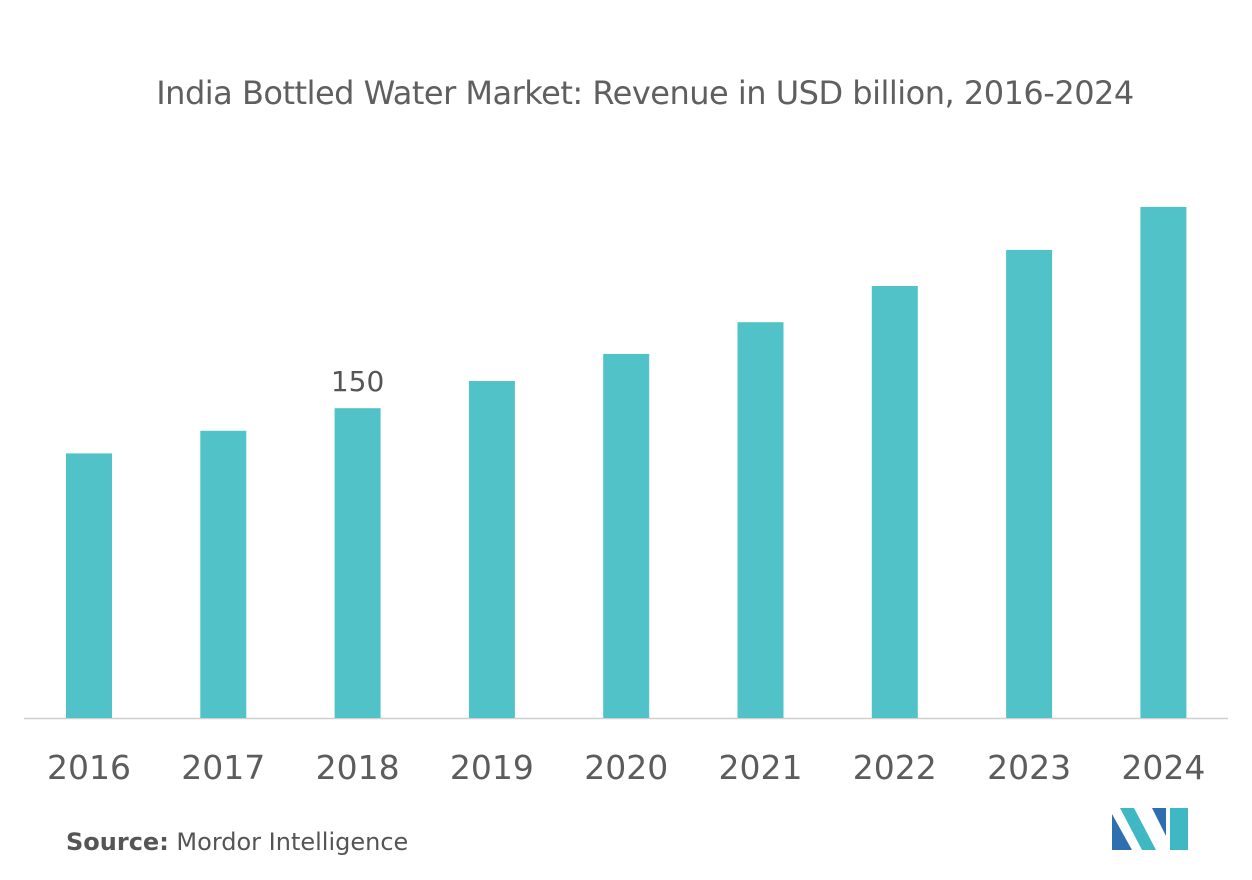 Image resolution: width=1252 pixels, height=880 pixels. I want to click on x-tick-label-2024: 2024, so click(1163, 767).